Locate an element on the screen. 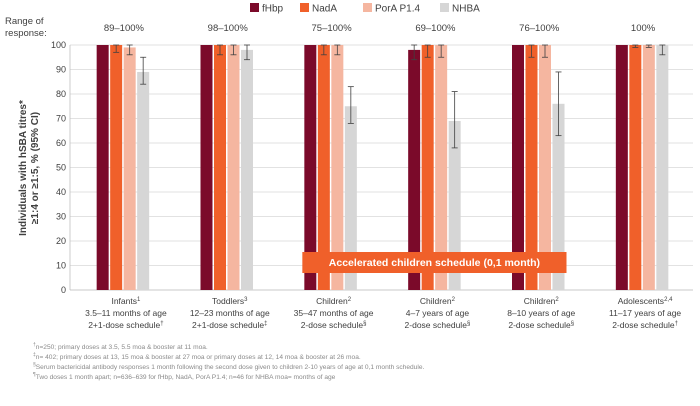 The width and height of the screenshot is (700, 406). y-tick-label: 100 is located at coordinates (58, 45).